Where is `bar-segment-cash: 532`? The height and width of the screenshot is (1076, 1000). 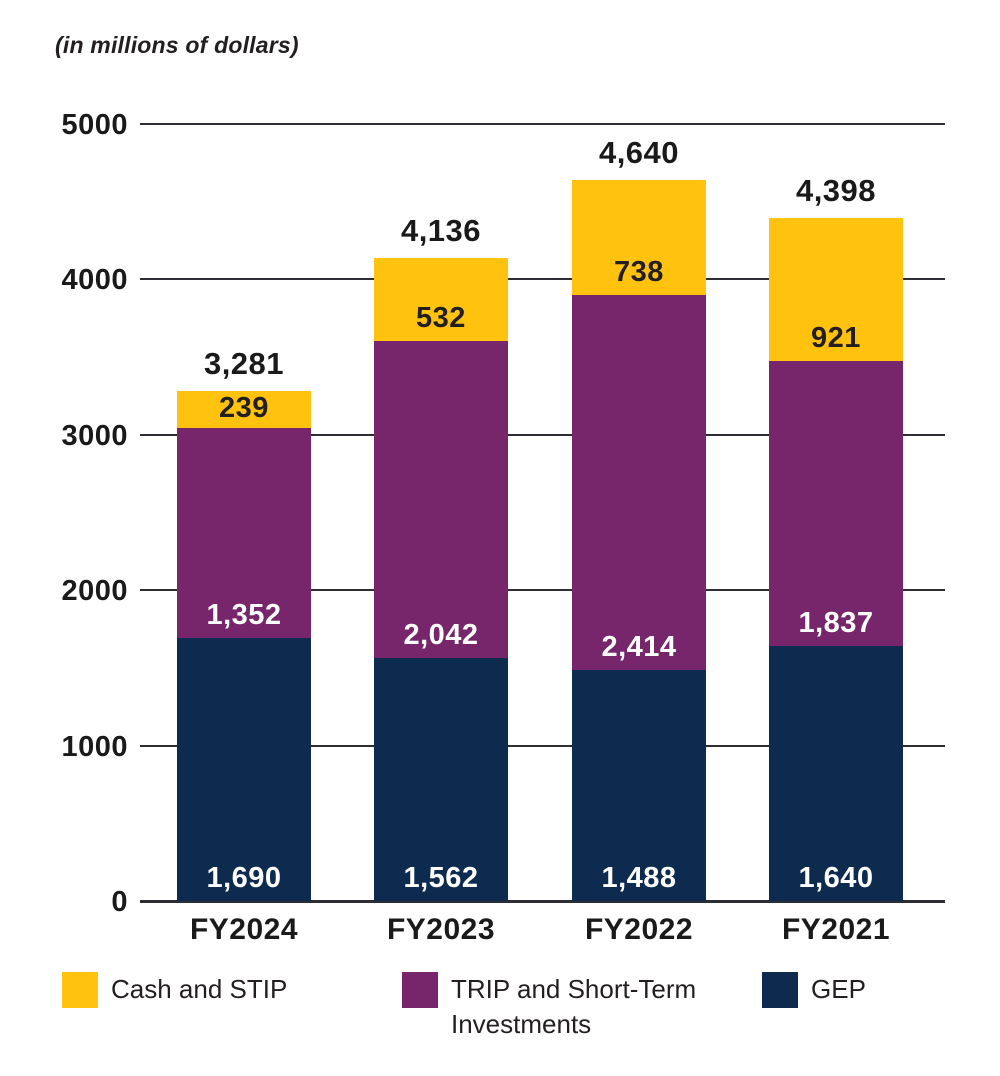 bar-segment-cash: 532 is located at coordinates (441, 299).